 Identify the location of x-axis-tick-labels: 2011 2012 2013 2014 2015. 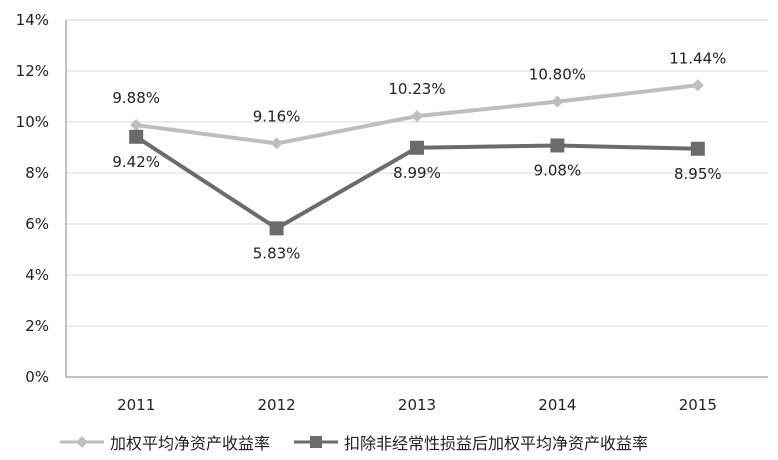
(417, 405).